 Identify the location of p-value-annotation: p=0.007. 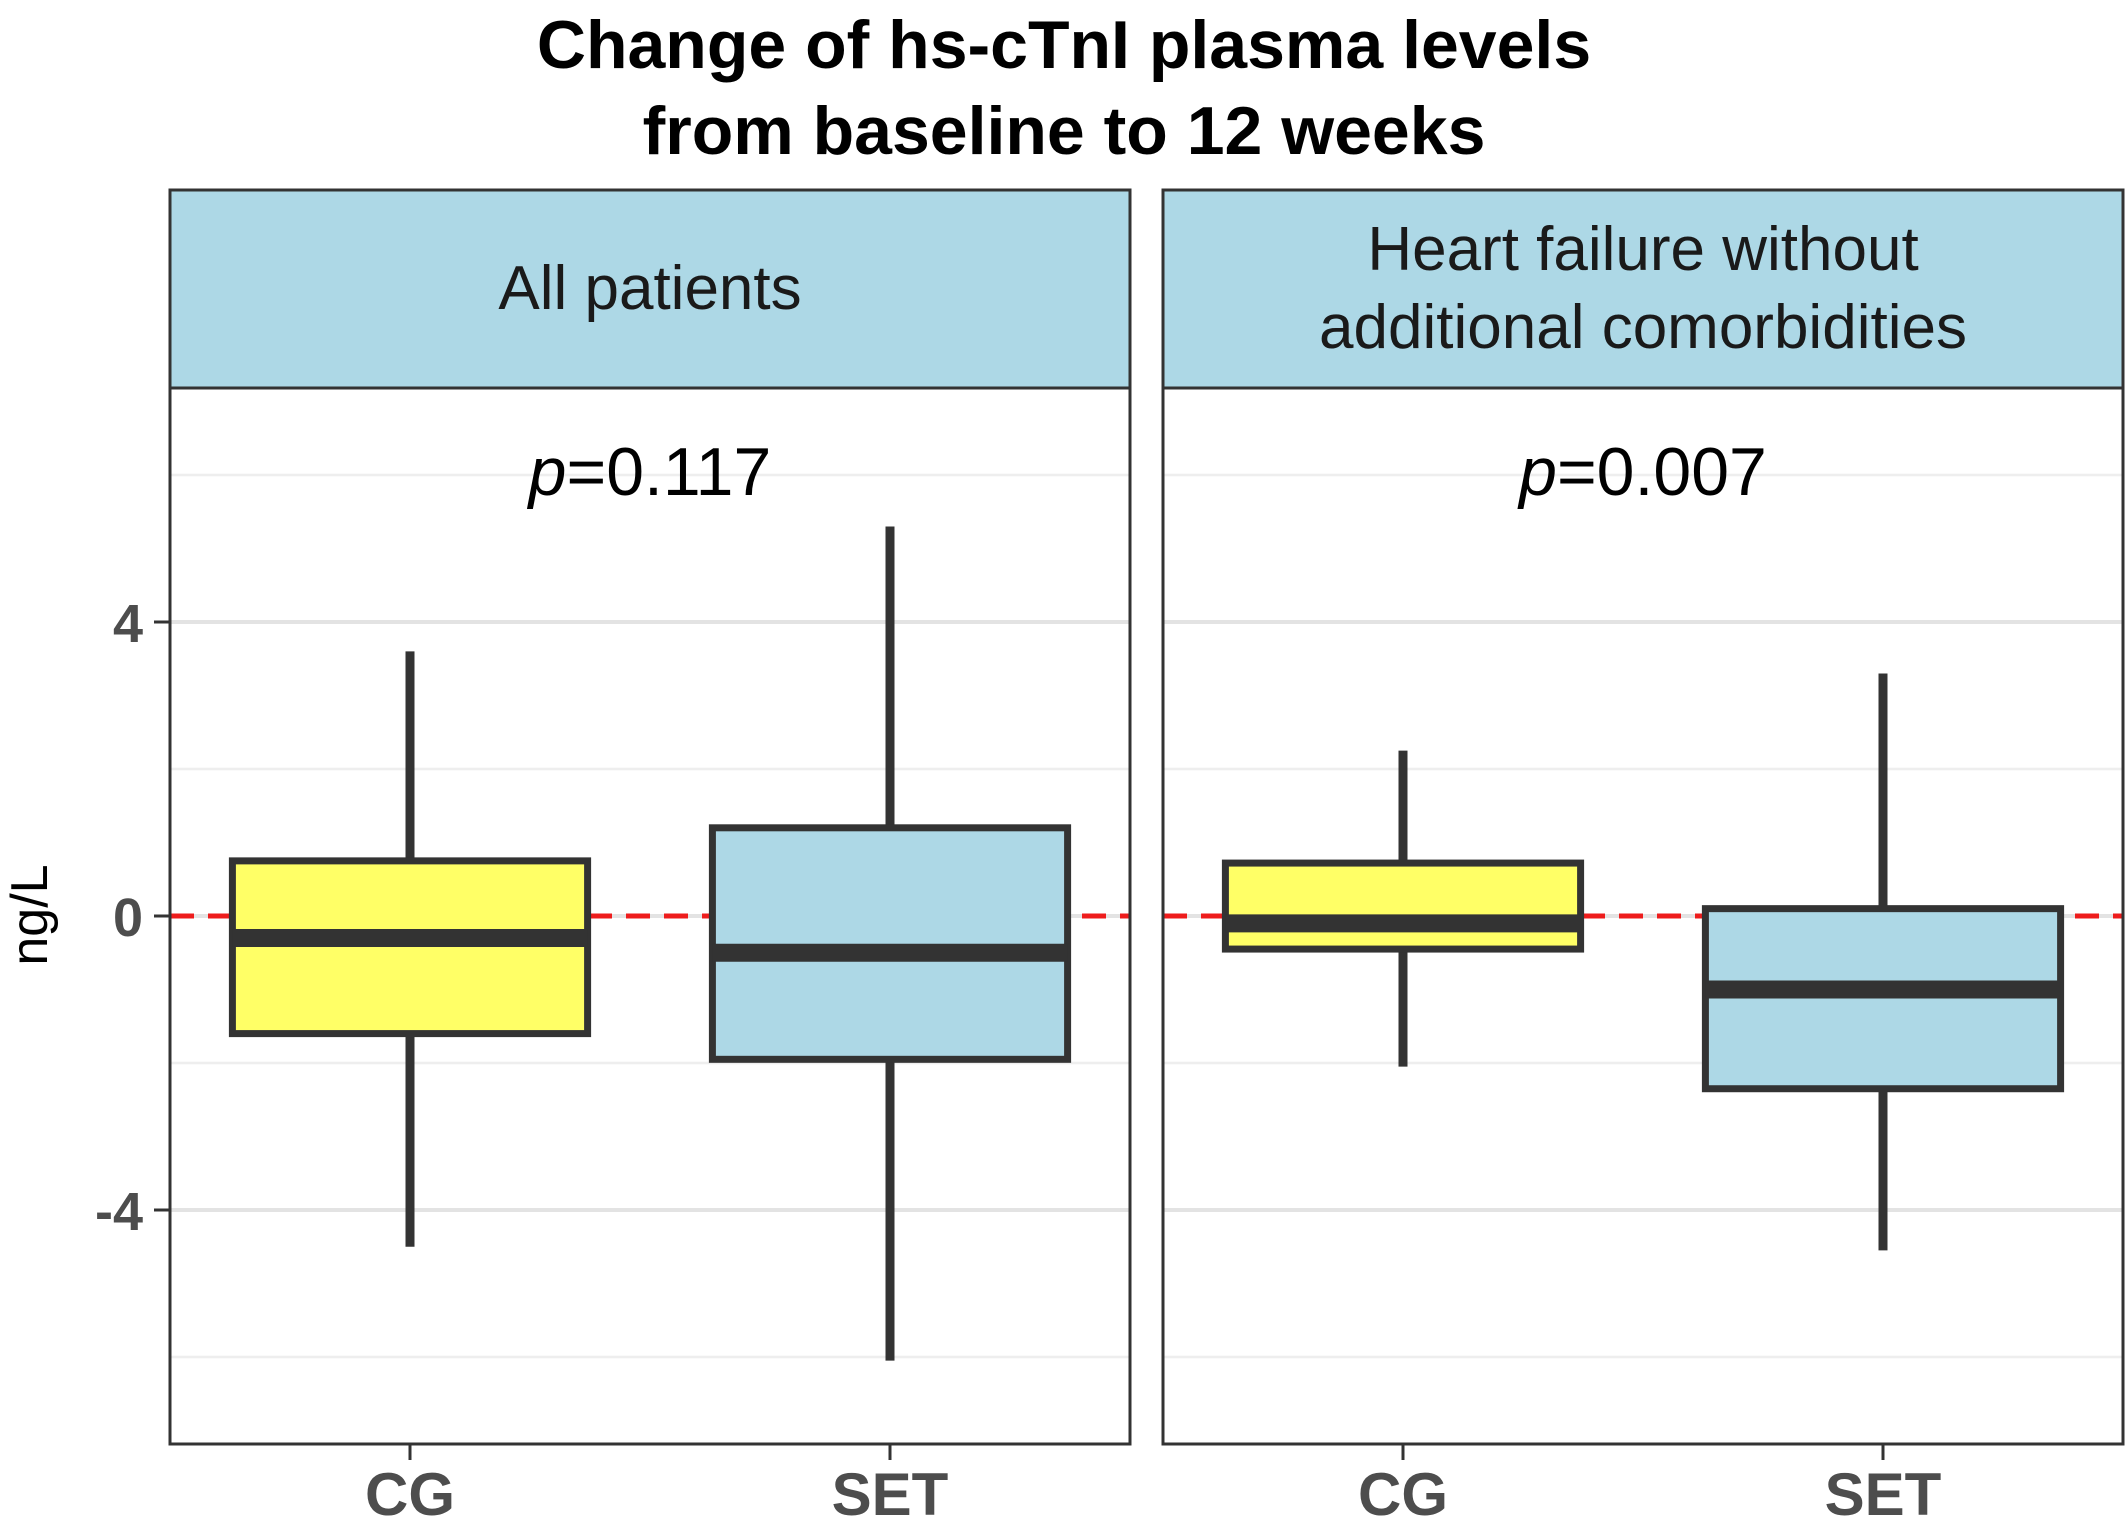
(1642, 472).